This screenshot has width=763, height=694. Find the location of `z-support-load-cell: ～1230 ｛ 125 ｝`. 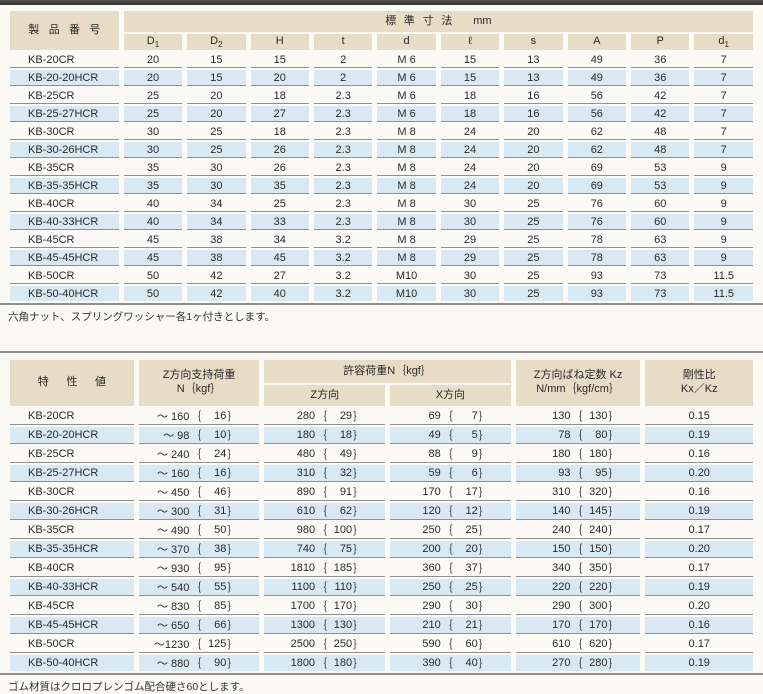

z-support-load-cell: ～1230 ｛ 125 ｝ is located at coordinates (199, 644).